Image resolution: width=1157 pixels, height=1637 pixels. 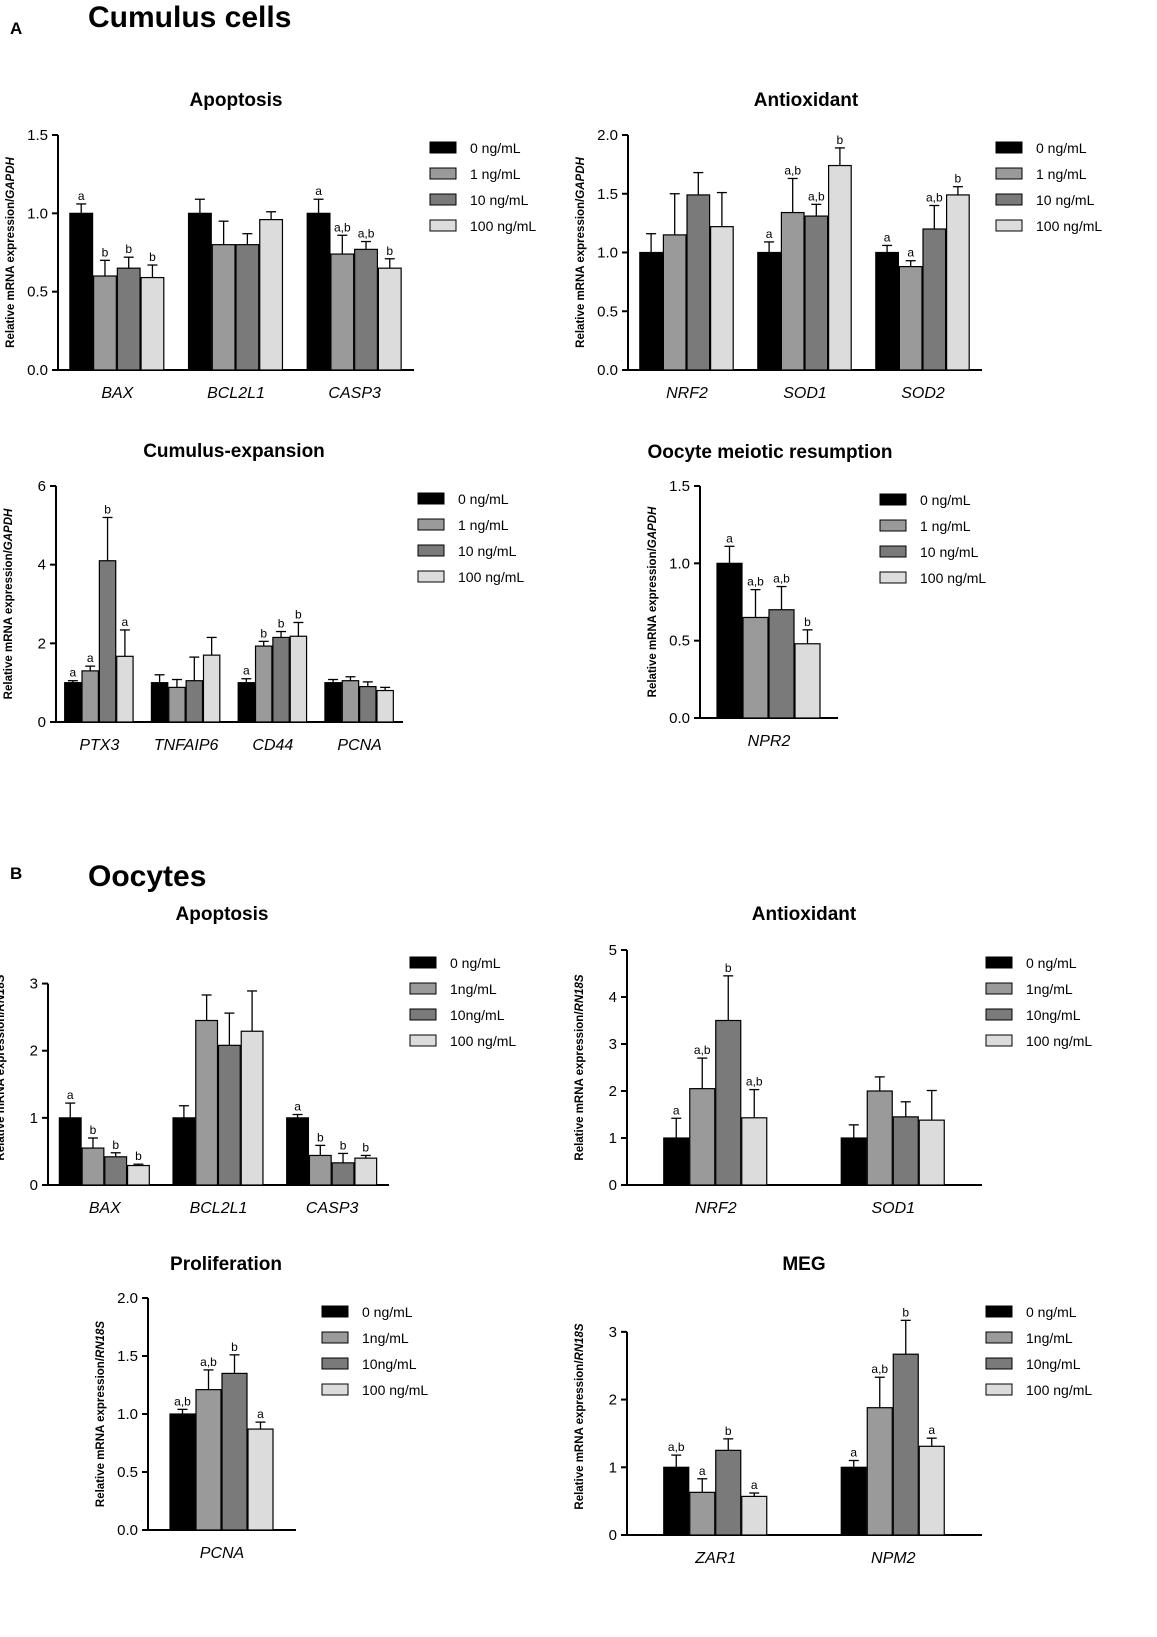 I want to click on y-tick-label: 3, so click(x=613, y=1044).